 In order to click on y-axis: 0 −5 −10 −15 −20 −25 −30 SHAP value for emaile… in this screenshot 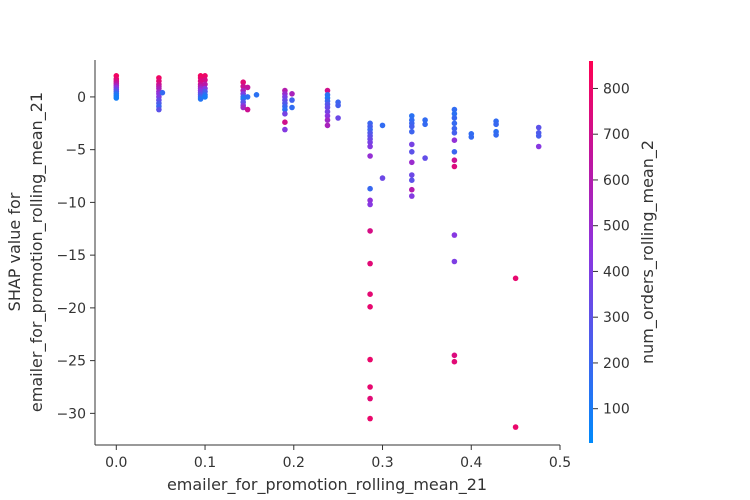, I will do `click(50, 252)`.